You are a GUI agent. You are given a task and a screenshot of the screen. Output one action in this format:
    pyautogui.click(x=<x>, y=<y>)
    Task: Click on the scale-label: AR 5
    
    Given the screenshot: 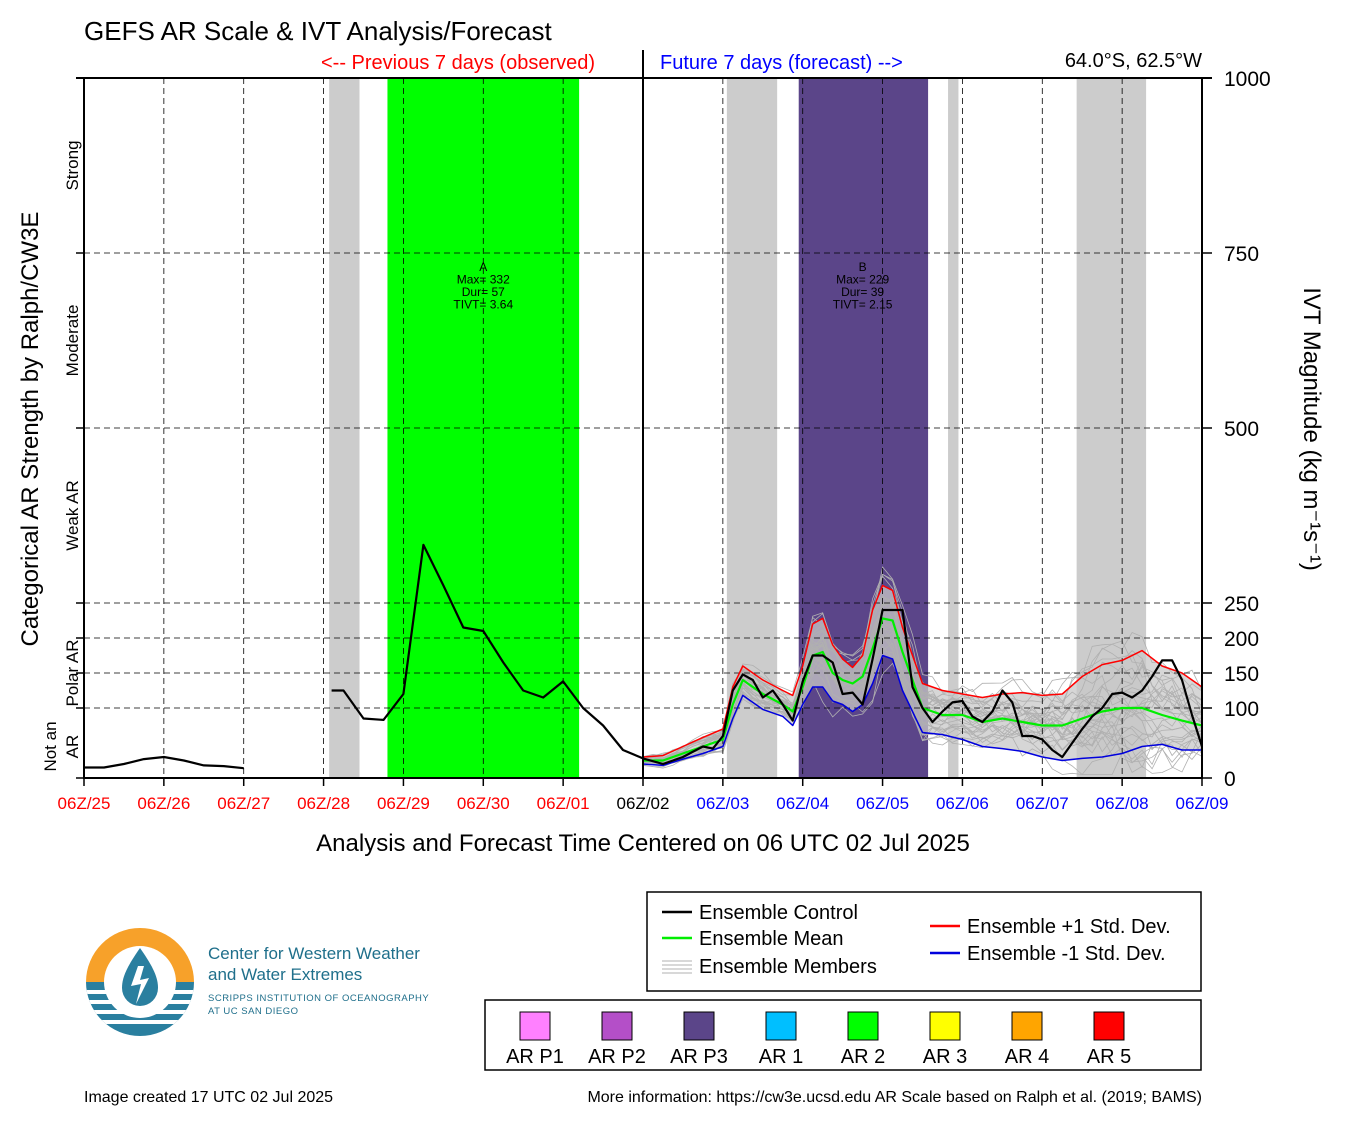 What is the action you would take?
    pyautogui.click(x=1109, y=1057)
    